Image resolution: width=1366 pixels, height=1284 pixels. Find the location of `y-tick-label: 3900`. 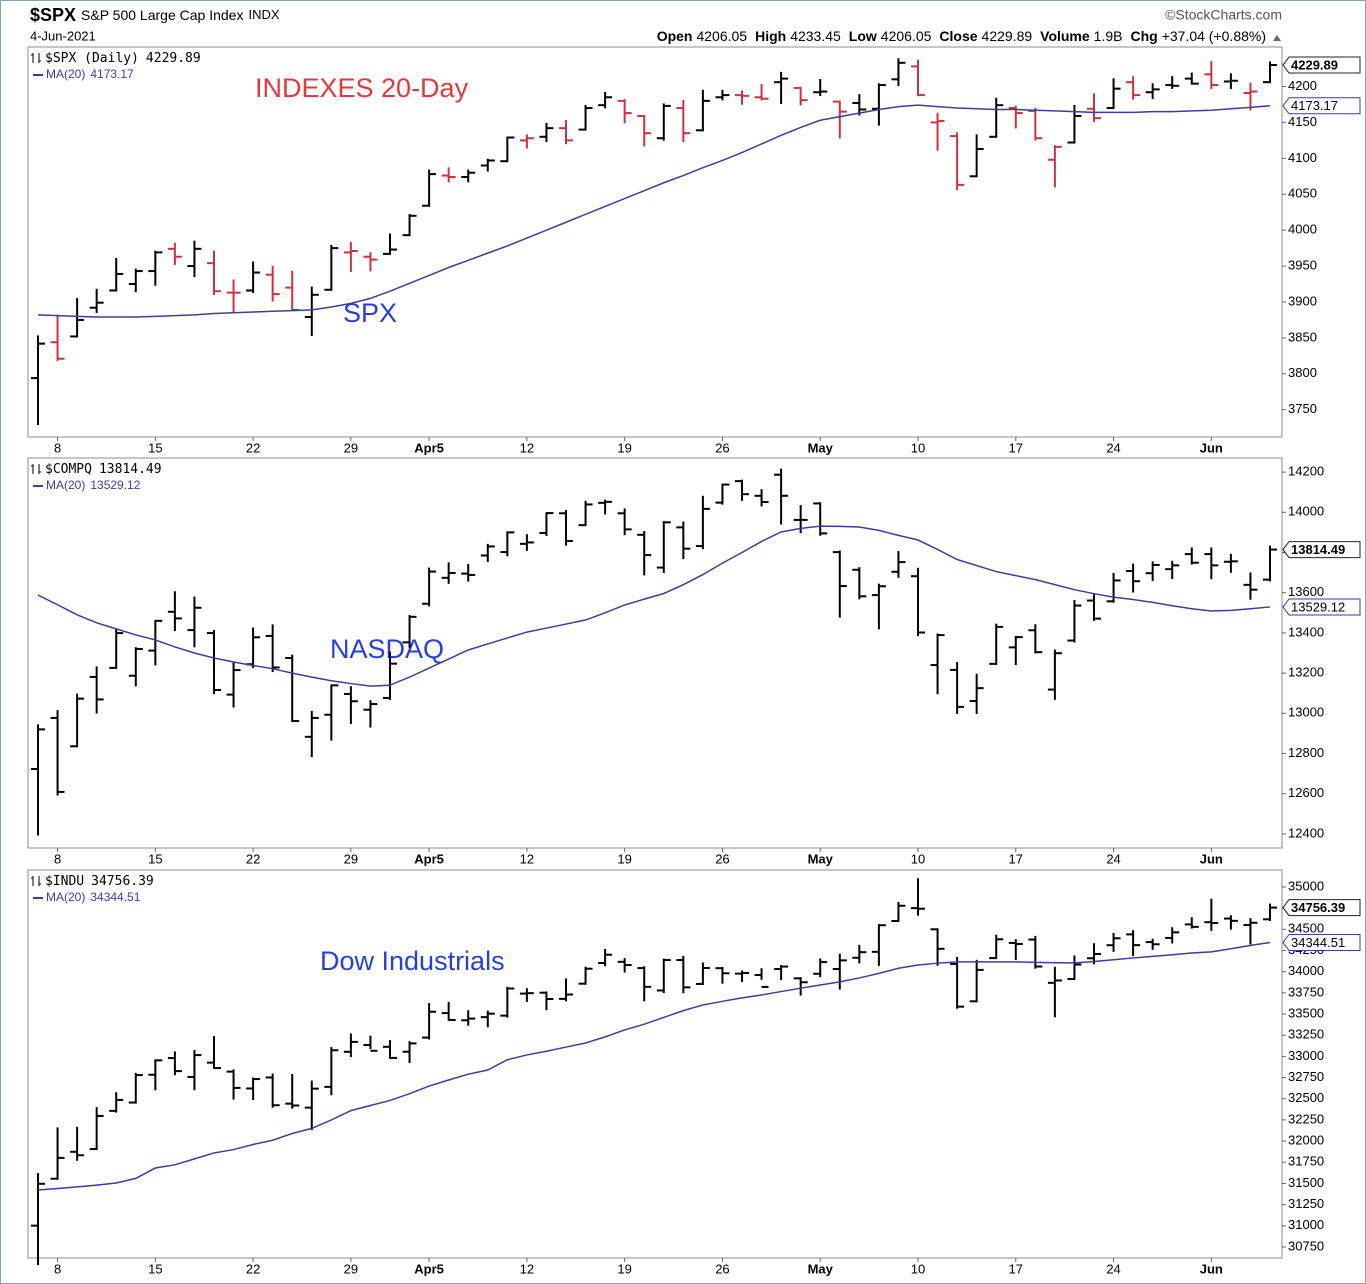

y-tick-label: 3900 is located at coordinates (1302, 300).